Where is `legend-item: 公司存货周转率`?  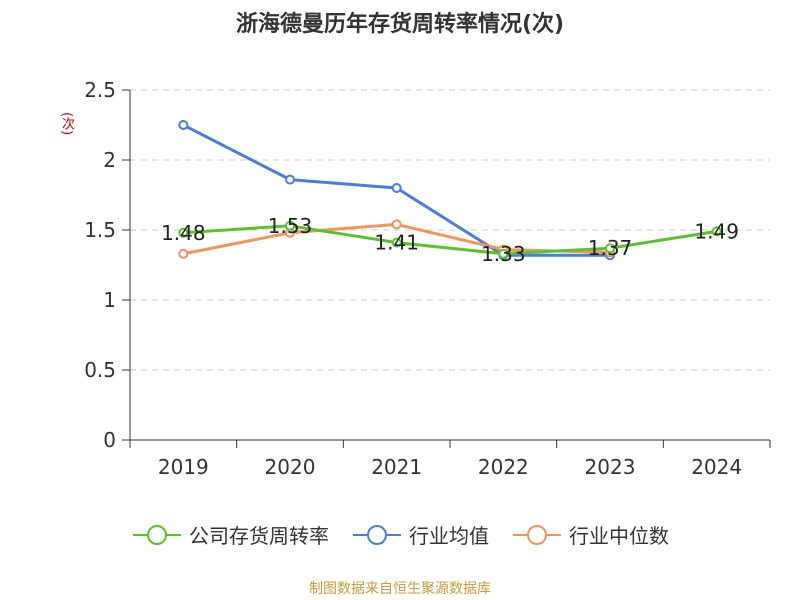
legend-item: 公司存货周转率 is located at coordinates (230, 534).